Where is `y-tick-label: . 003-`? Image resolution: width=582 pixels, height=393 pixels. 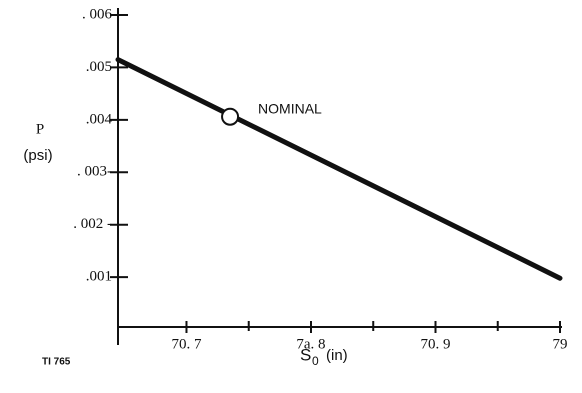 y-tick-label: . 003- is located at coordinates (94, 172).